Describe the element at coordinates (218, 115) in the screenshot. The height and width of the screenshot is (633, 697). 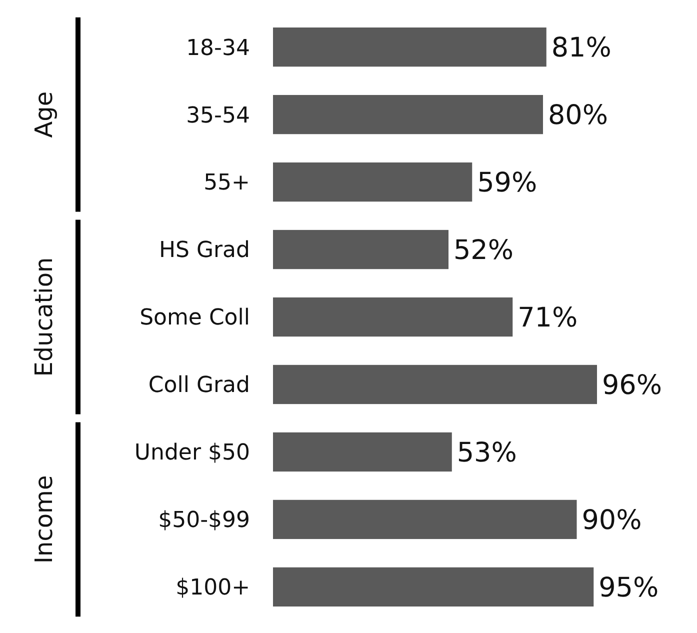
I see `y-tick-label: 35-54` at that location.